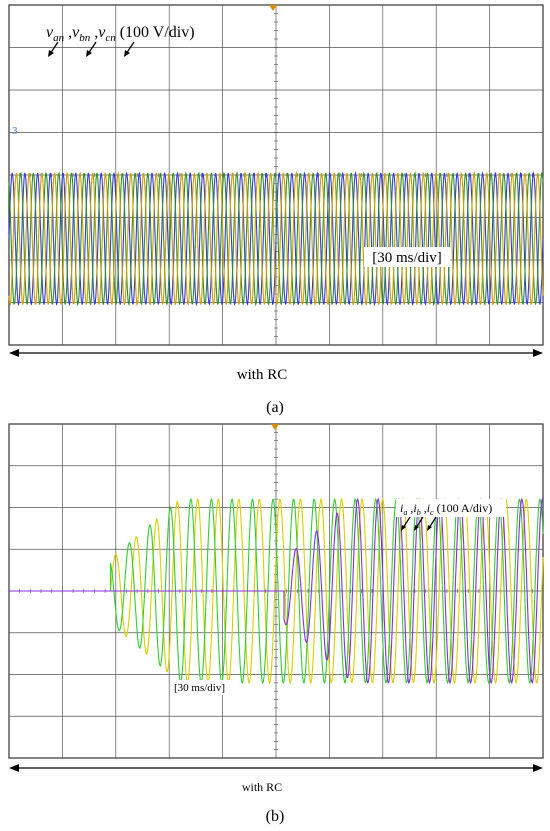  Describe the element at coordinates (276, 353) in the screenshot. I see `panel-a-span-arrow` at that location.